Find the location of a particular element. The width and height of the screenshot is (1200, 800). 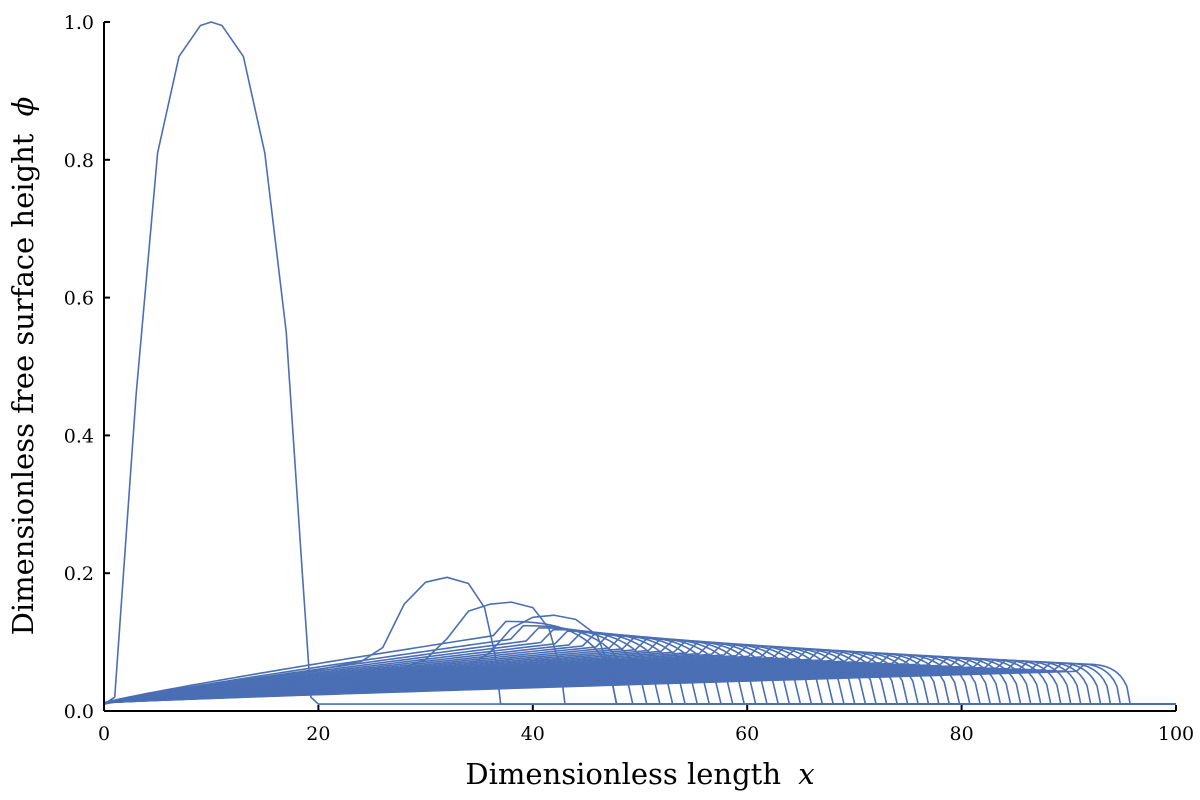

y-axis-title-text: Dimensionless free surface height is located at coordinates (23, 384).